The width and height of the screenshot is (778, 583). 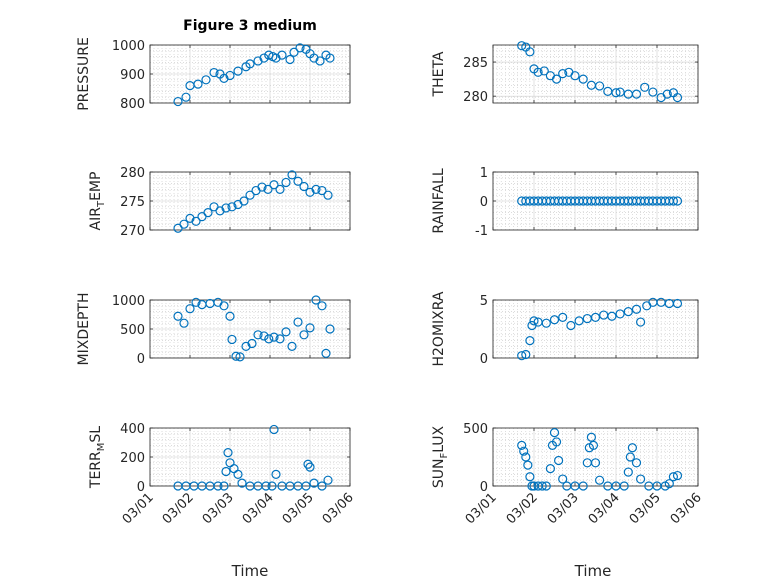 I want to click on y-axis-label: MIXDEPTH, so click(x=84, y=329).